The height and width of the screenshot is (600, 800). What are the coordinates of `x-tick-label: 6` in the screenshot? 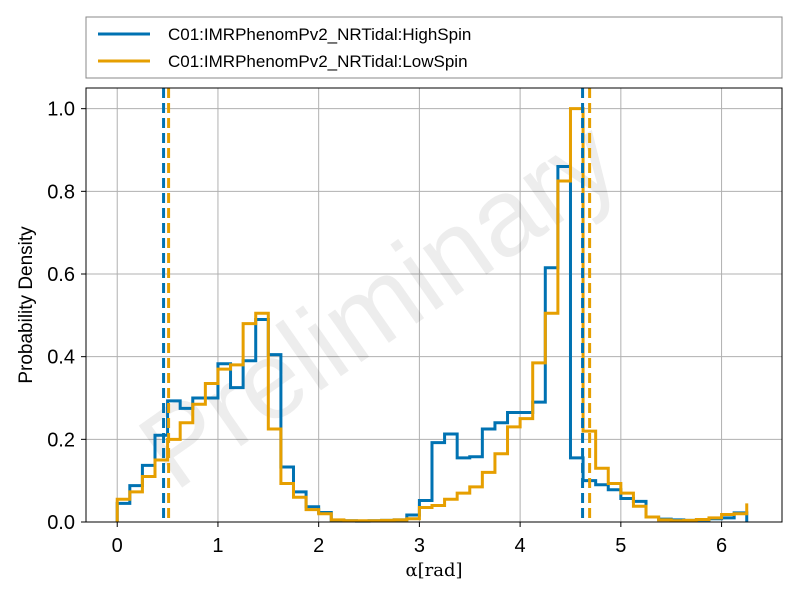 It's located at (721, 546).